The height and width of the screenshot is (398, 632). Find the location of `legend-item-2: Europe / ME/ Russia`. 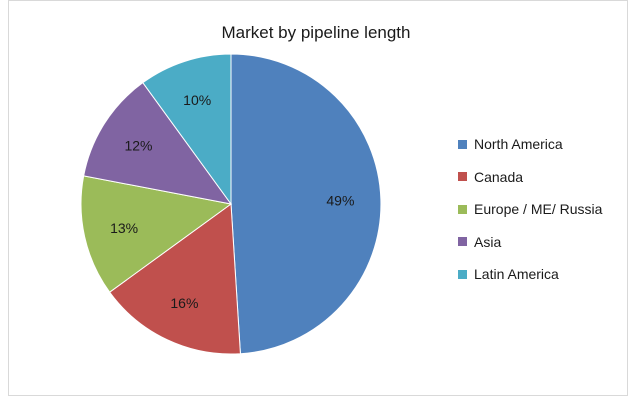

legend-item-2: Europe / ME/ Russia is located at coordinates (530, 209).